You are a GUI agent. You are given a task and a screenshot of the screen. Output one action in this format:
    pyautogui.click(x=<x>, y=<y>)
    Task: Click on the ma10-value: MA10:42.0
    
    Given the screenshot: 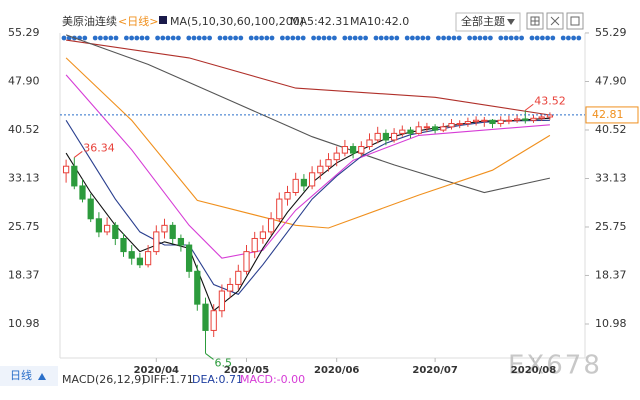 What is the action you would take?
    pyautogui.click(x=379, y=21)
    